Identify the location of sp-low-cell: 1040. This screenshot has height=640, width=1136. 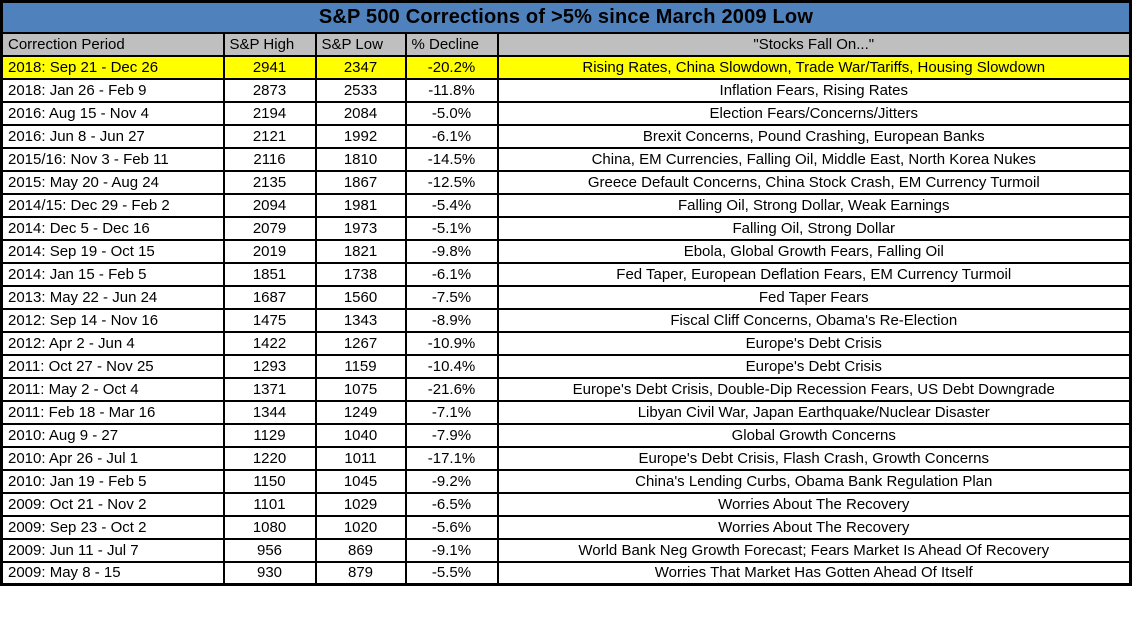
(360, 435).